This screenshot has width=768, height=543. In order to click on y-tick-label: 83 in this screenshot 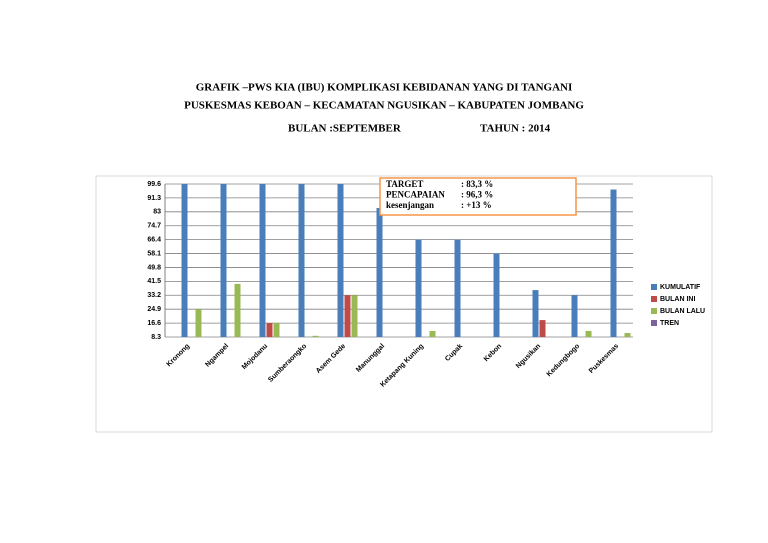, I will do `click(157, 212)`.